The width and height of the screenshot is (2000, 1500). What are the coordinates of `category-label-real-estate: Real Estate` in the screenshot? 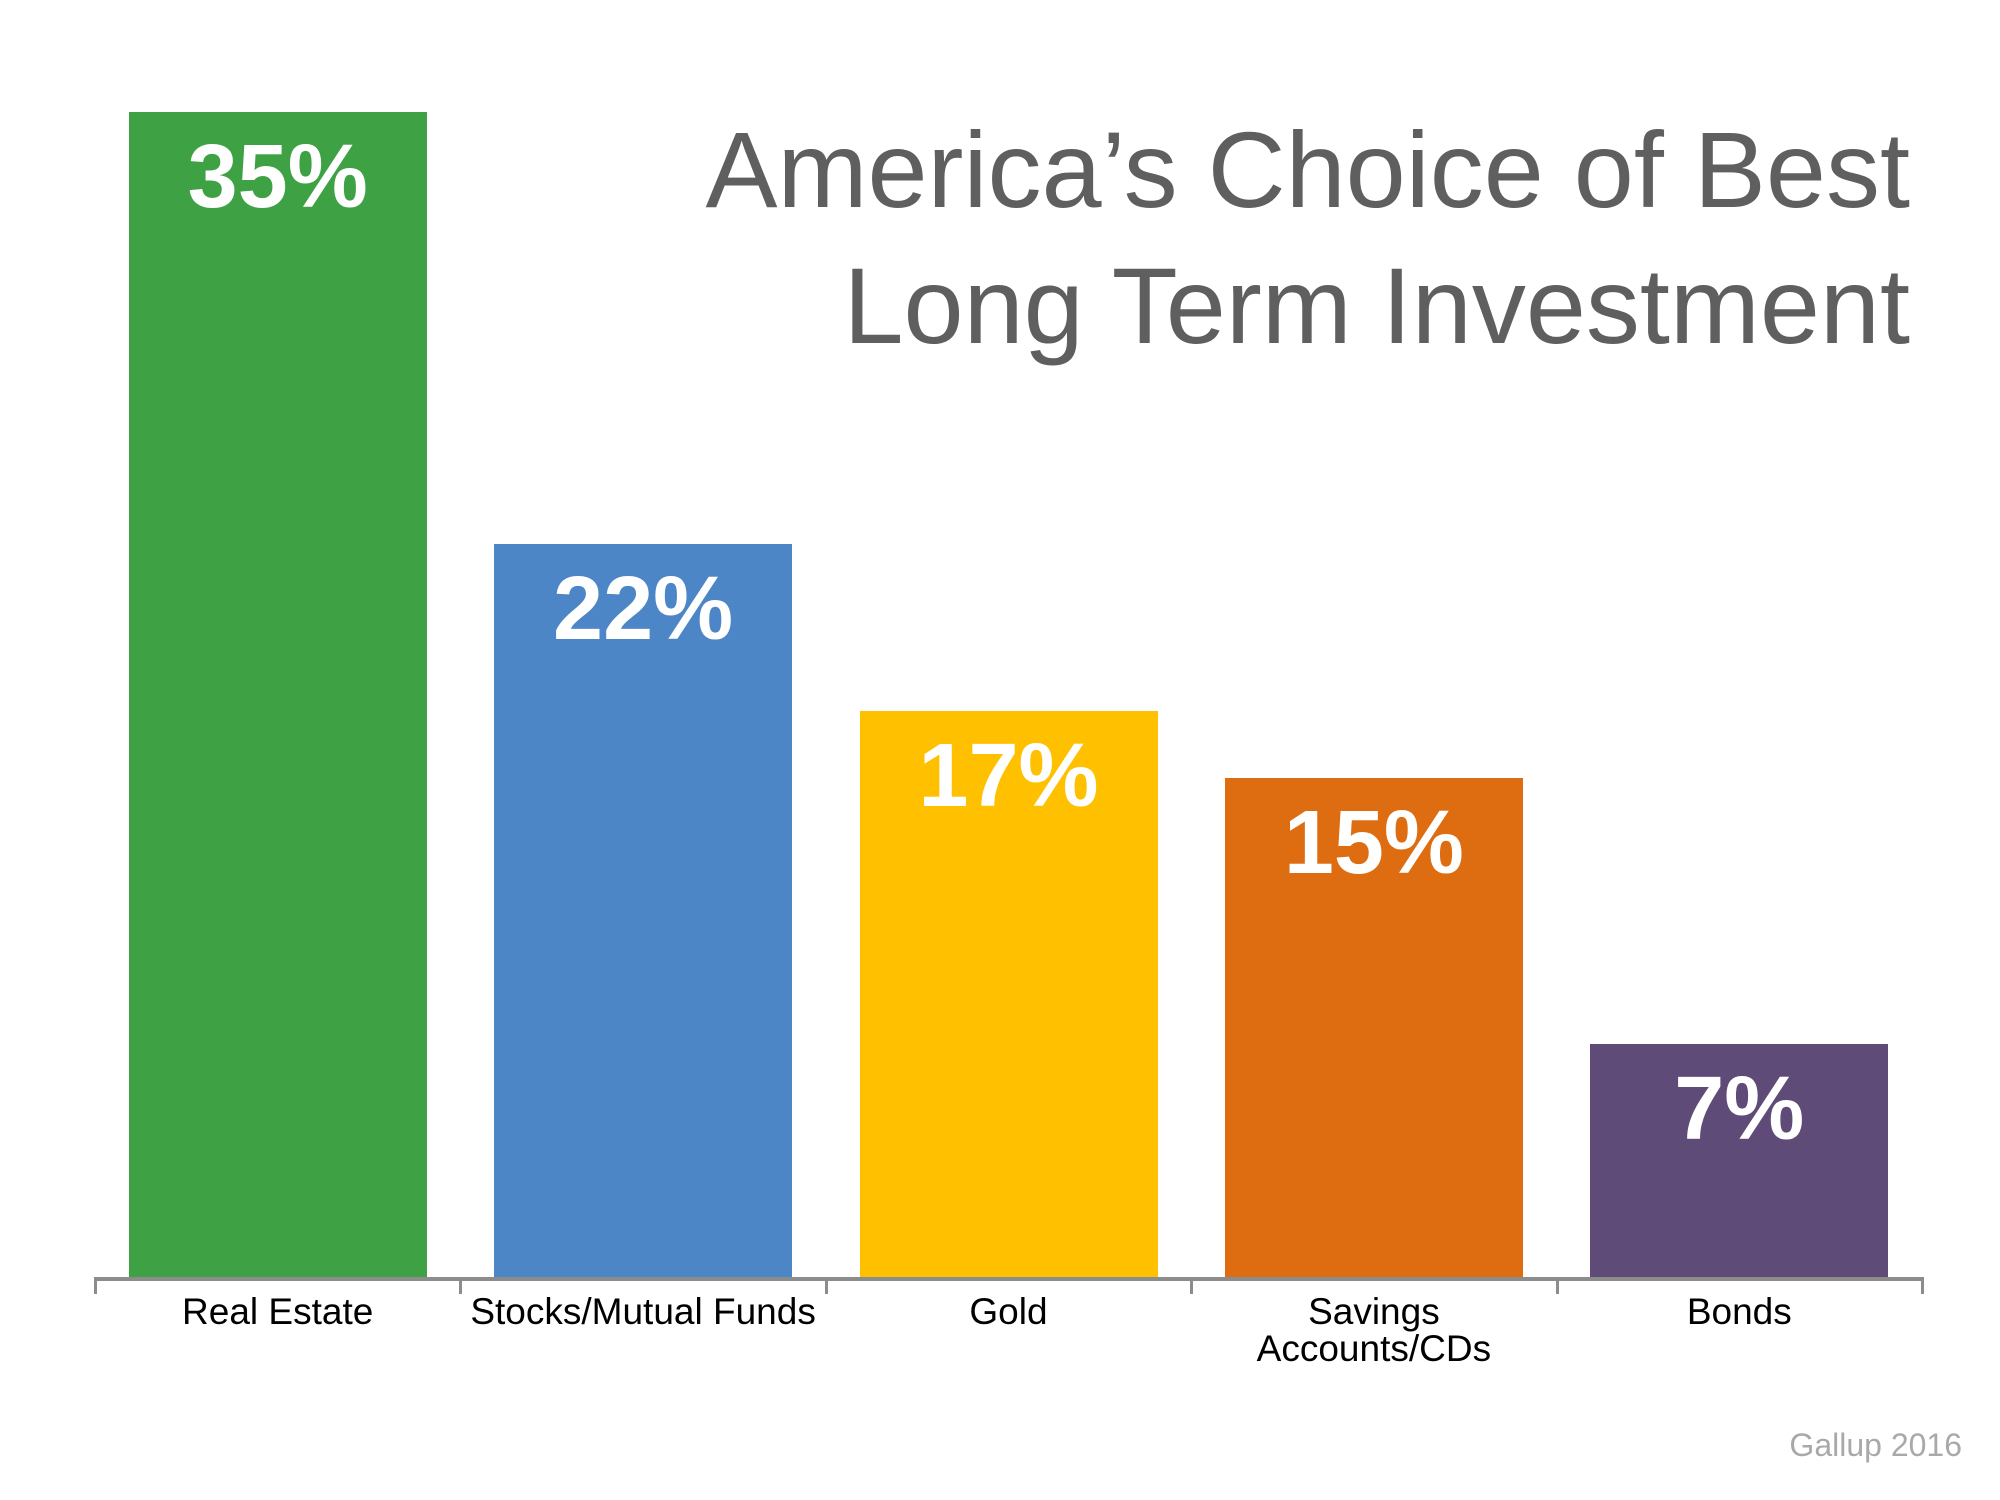 It's located at (278, 1311).